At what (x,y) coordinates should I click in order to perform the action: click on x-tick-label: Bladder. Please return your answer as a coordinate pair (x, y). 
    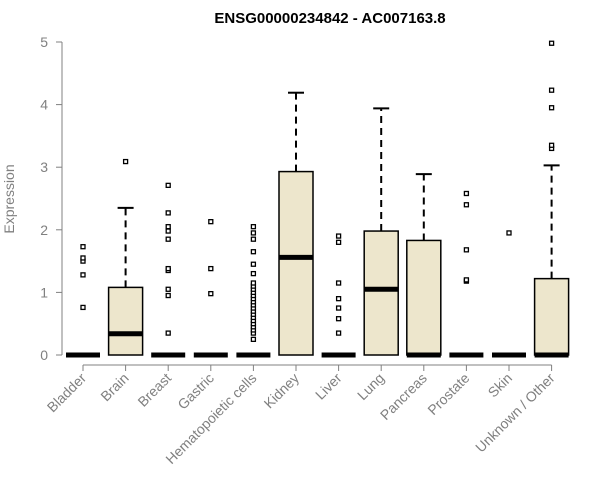
    Looking at the image, I should click on (67, 393).